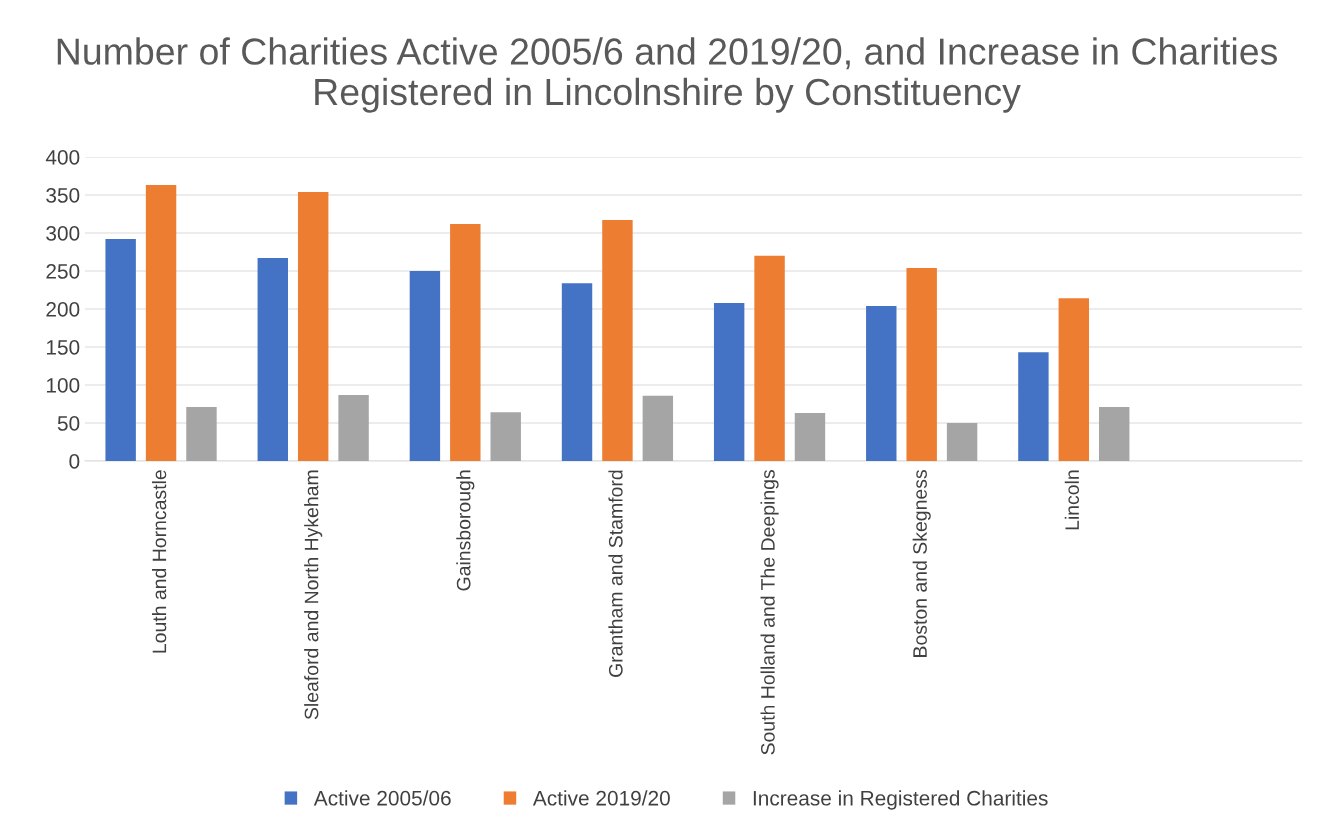 This screenshot has width=1333, height=830. What do you see at coordinates (601, 798) in the screenshot?
I see `legend-label: Active 2019/20` at bounding box center [601, 798].